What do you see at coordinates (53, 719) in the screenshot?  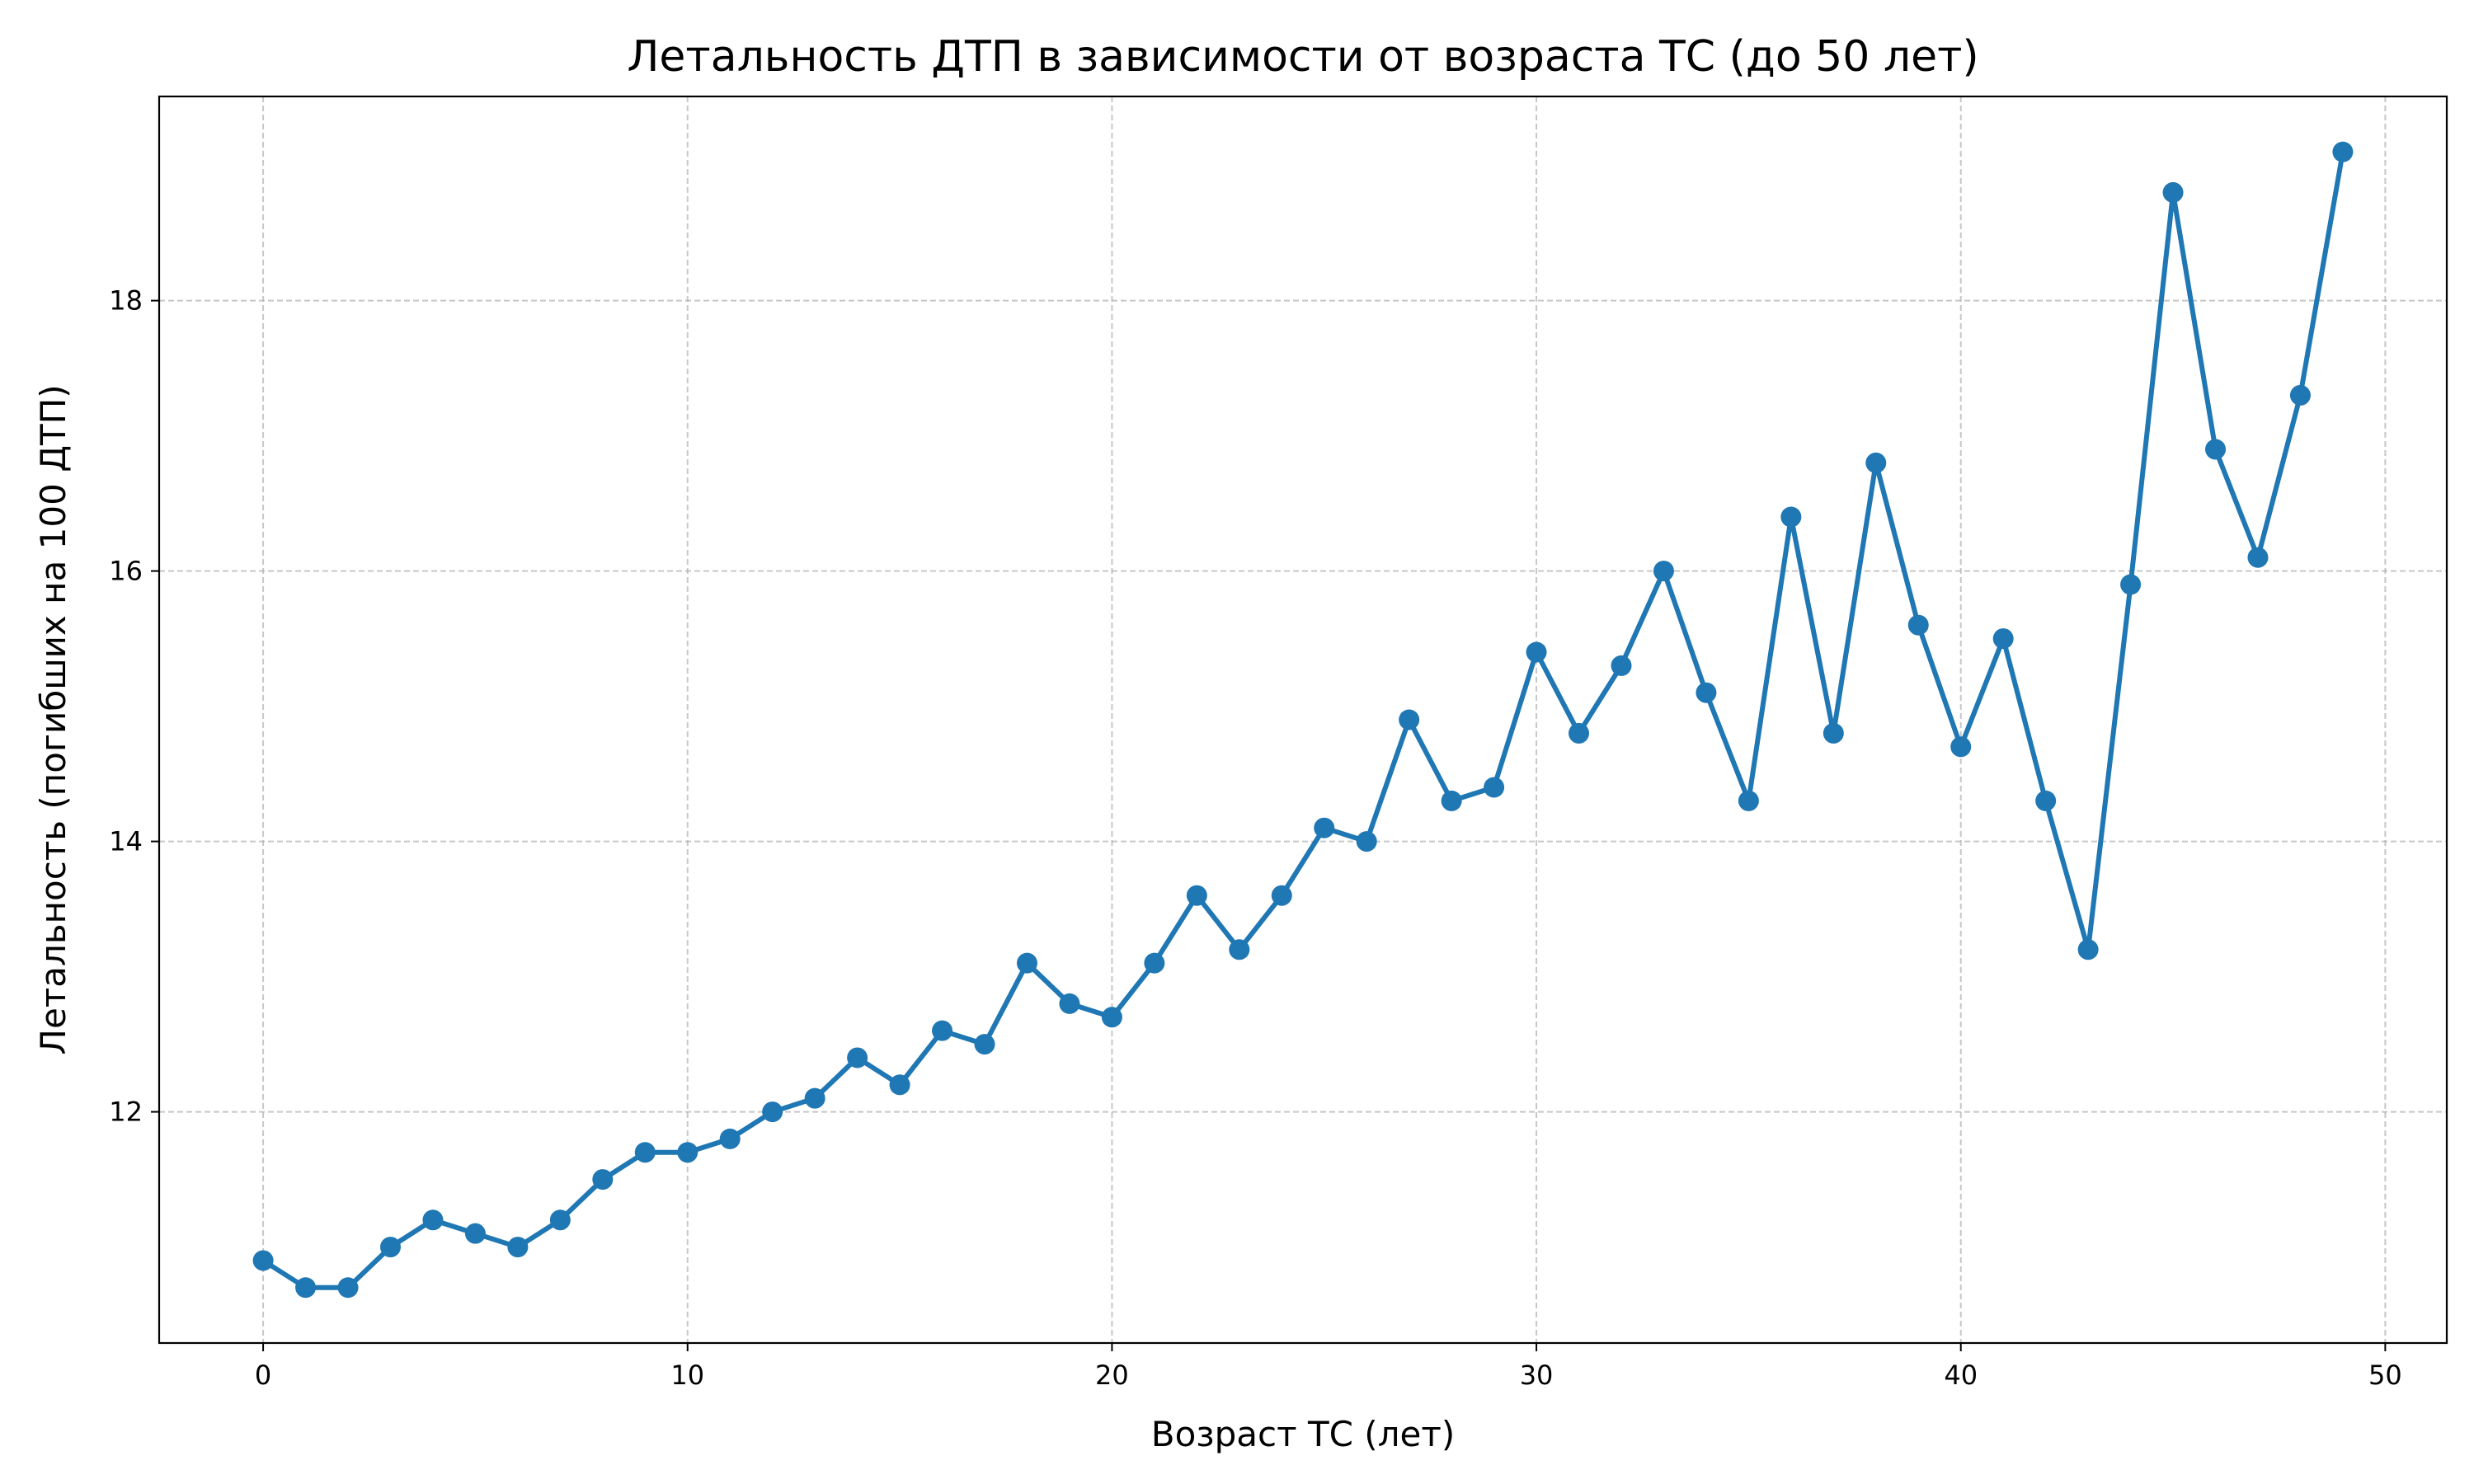 I see `y-axis-label: Летальность (погибших на 100 ДТП)` at bounding box center [53, 719].